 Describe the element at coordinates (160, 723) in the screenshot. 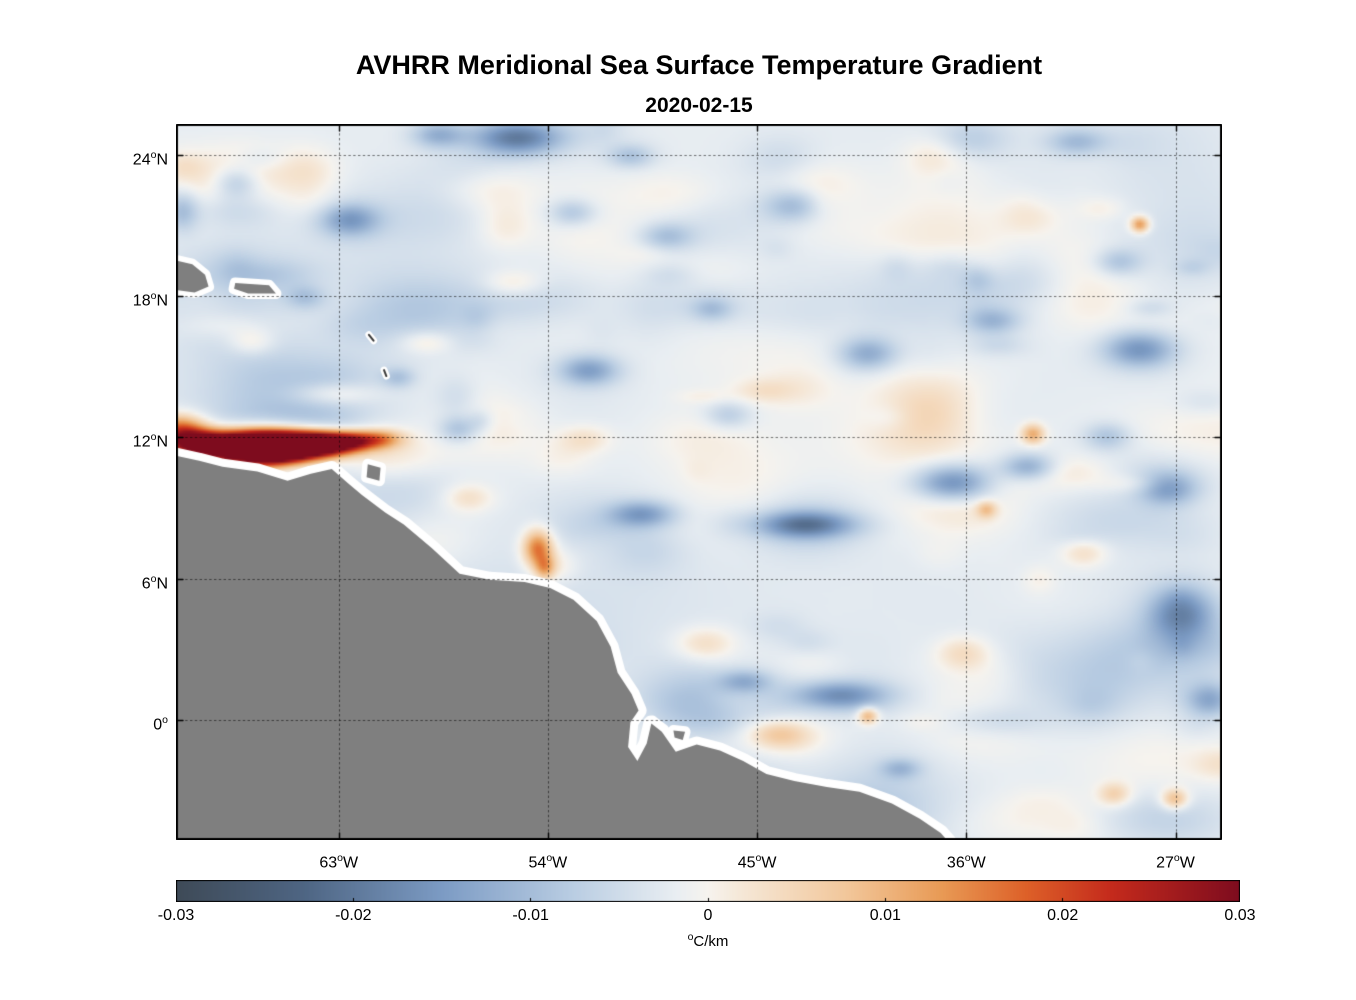

I see `y-tick-label: 0o` at that location.